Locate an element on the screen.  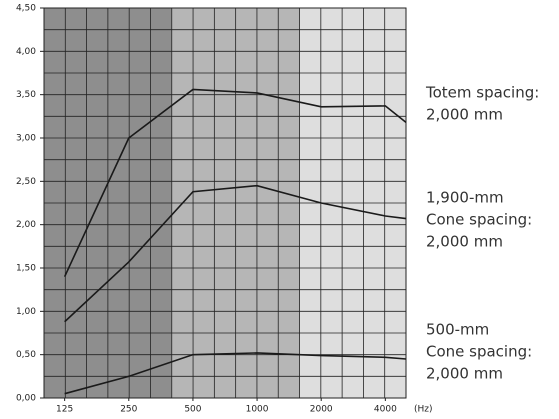
x-tick-label: 1000 is located at coordinates (257, 410).